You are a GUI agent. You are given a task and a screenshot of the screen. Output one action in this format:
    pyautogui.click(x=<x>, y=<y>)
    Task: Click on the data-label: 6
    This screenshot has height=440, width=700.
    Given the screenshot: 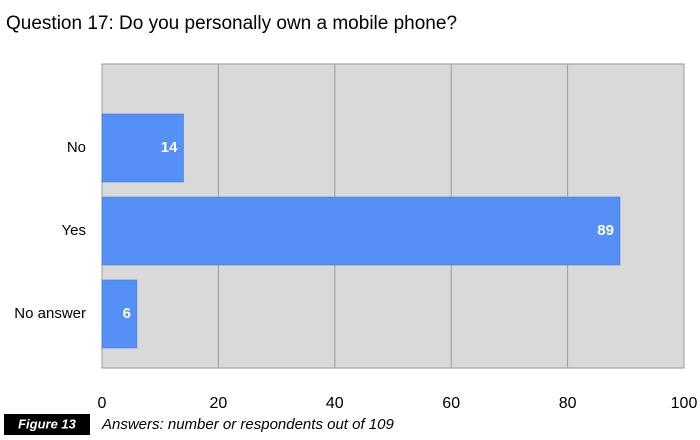 What is the action you would take?
    pyautogui.click(x=127, y=313)
    